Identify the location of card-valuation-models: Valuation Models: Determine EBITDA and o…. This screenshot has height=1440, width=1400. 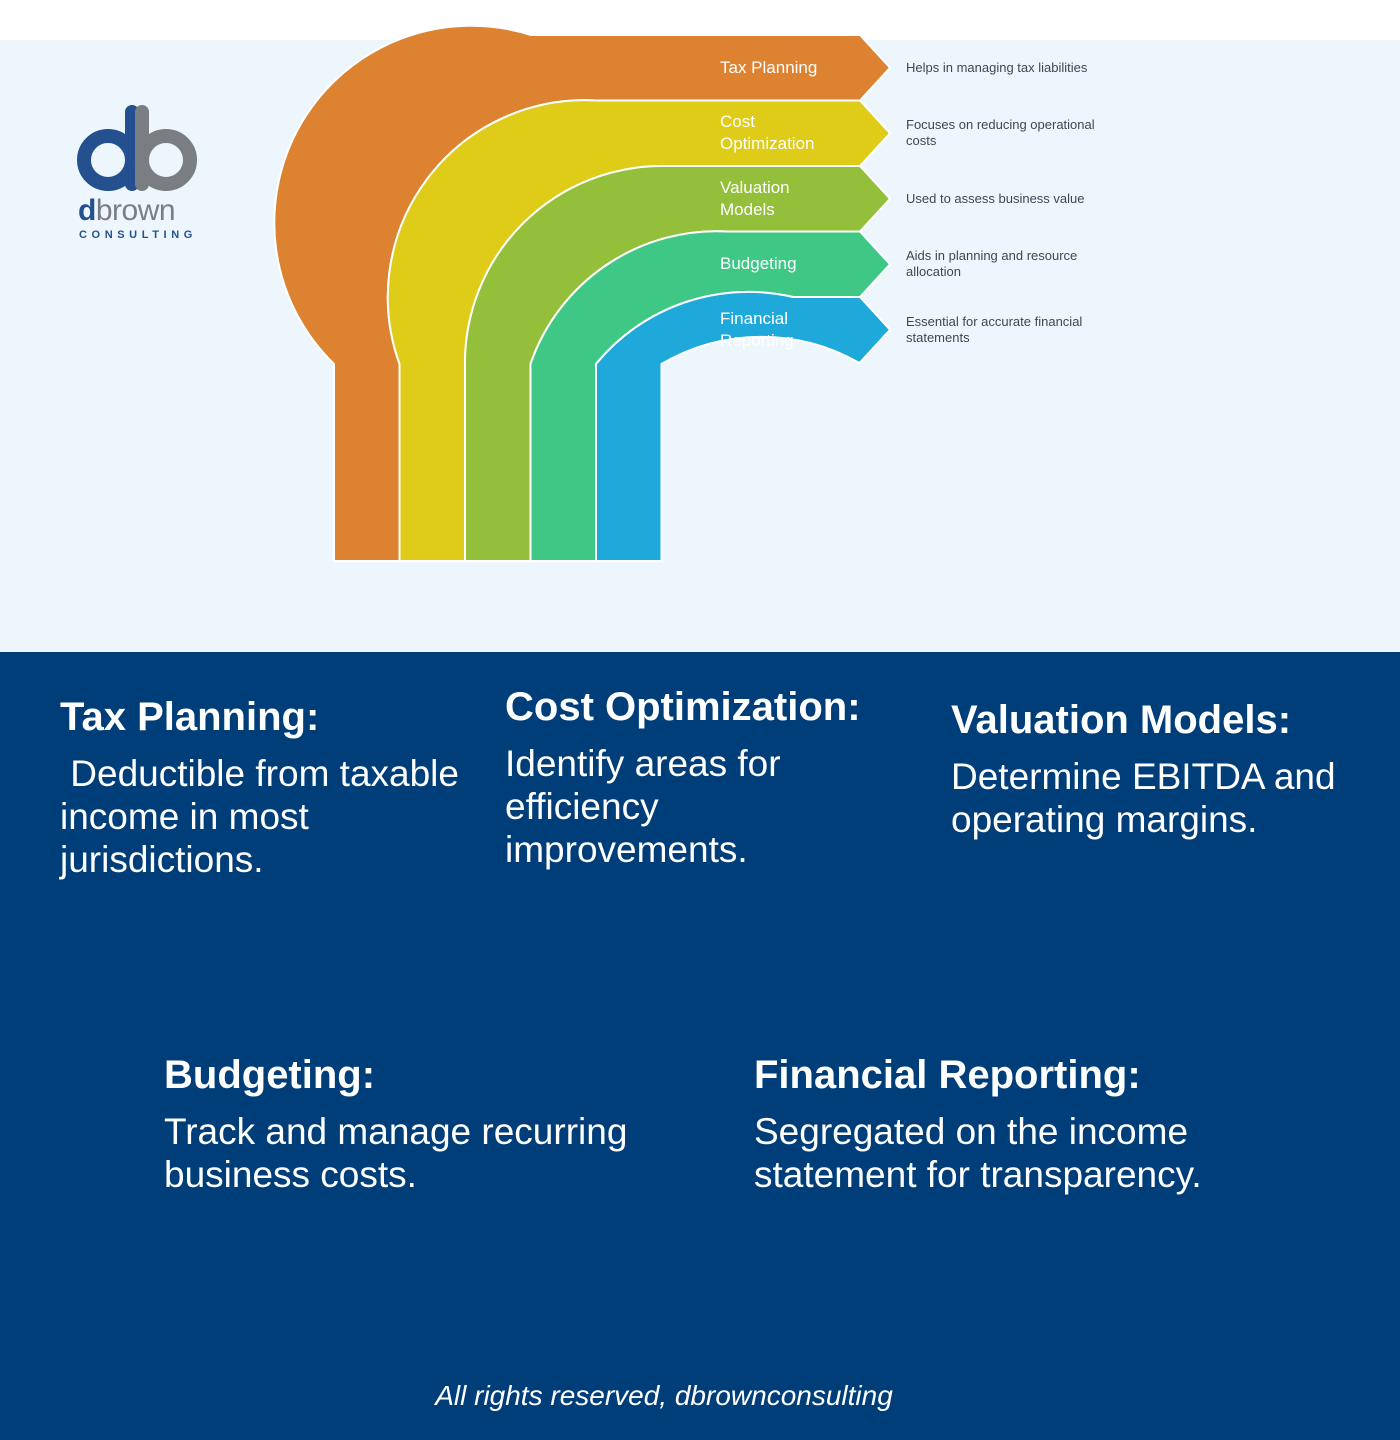
(1161, 769).